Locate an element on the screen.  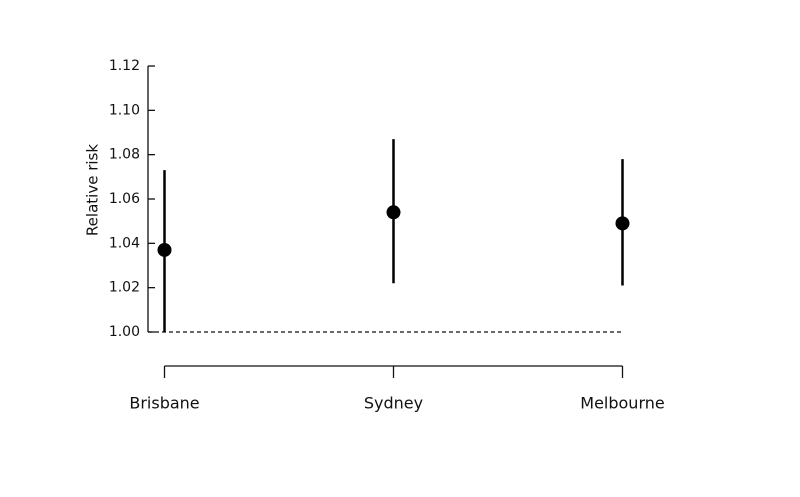
x-tick-label: Sydney is located at coordinates (393, 403).